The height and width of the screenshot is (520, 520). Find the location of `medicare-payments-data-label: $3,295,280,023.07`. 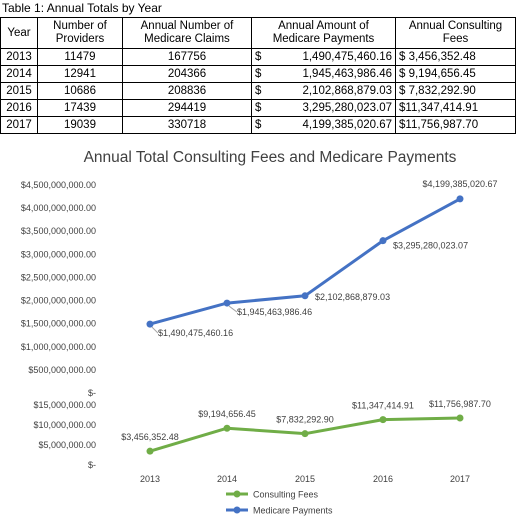

medicare-payments-data-label: $3,295,280,023.07 is located at coordinates (430, 246).